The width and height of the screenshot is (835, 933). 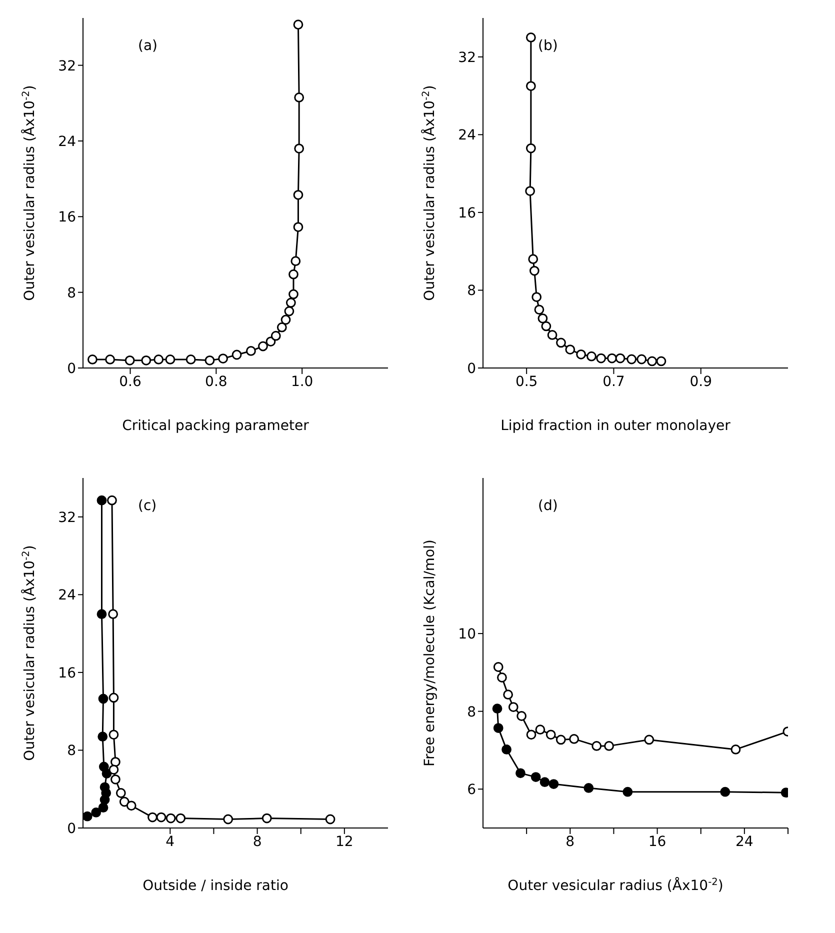 I want to click on x-tick-label: 0.6, so click(x=130, y=382).